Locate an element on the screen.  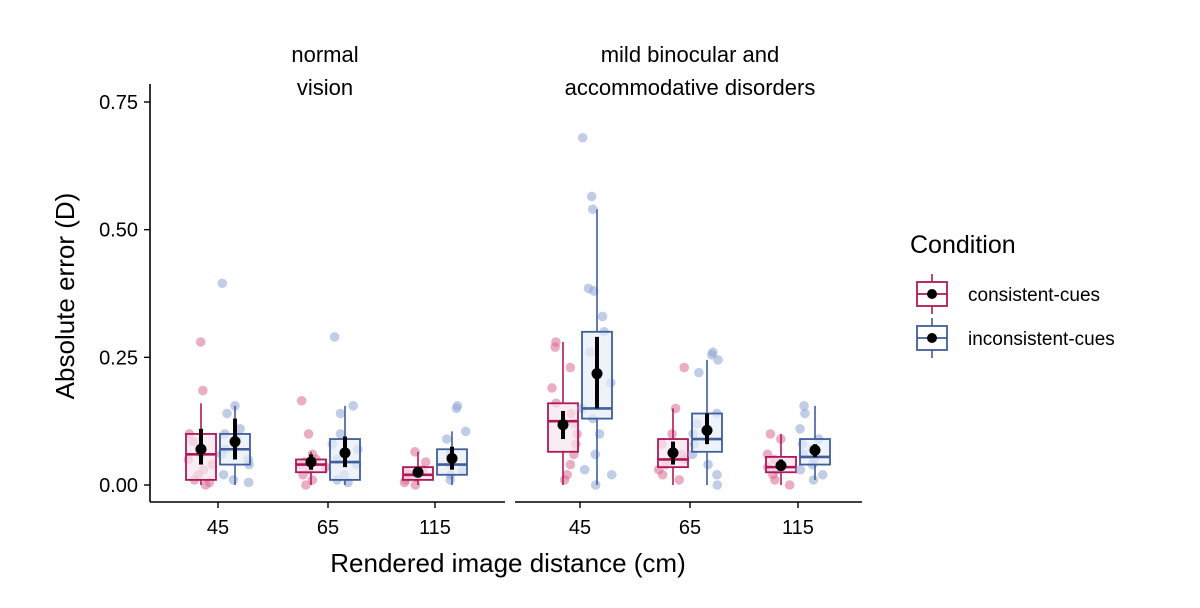
y-tick-label: 0.50 is located at coordinates (118, 231).